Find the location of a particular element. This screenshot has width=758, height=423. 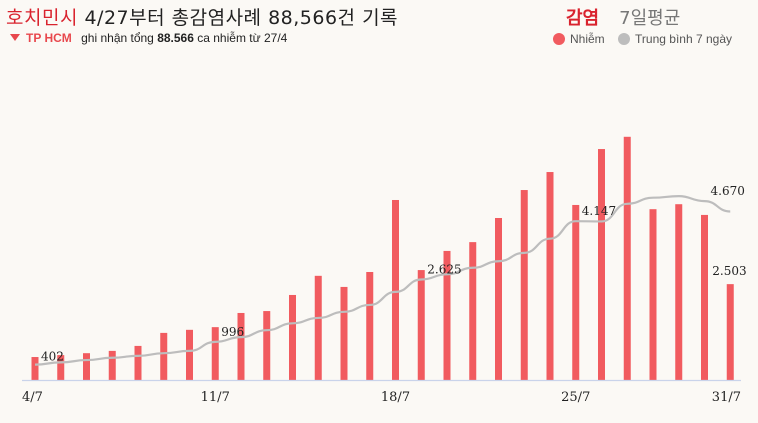

x-tick-label: 18/7 is located at coordinates (395, 397).